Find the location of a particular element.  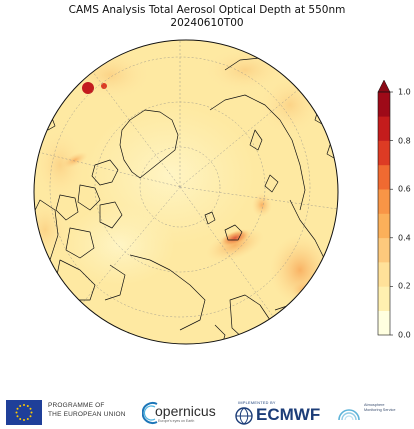

cams-text: Atmosphere Monitoring Service is located at coordinates (379, 408).